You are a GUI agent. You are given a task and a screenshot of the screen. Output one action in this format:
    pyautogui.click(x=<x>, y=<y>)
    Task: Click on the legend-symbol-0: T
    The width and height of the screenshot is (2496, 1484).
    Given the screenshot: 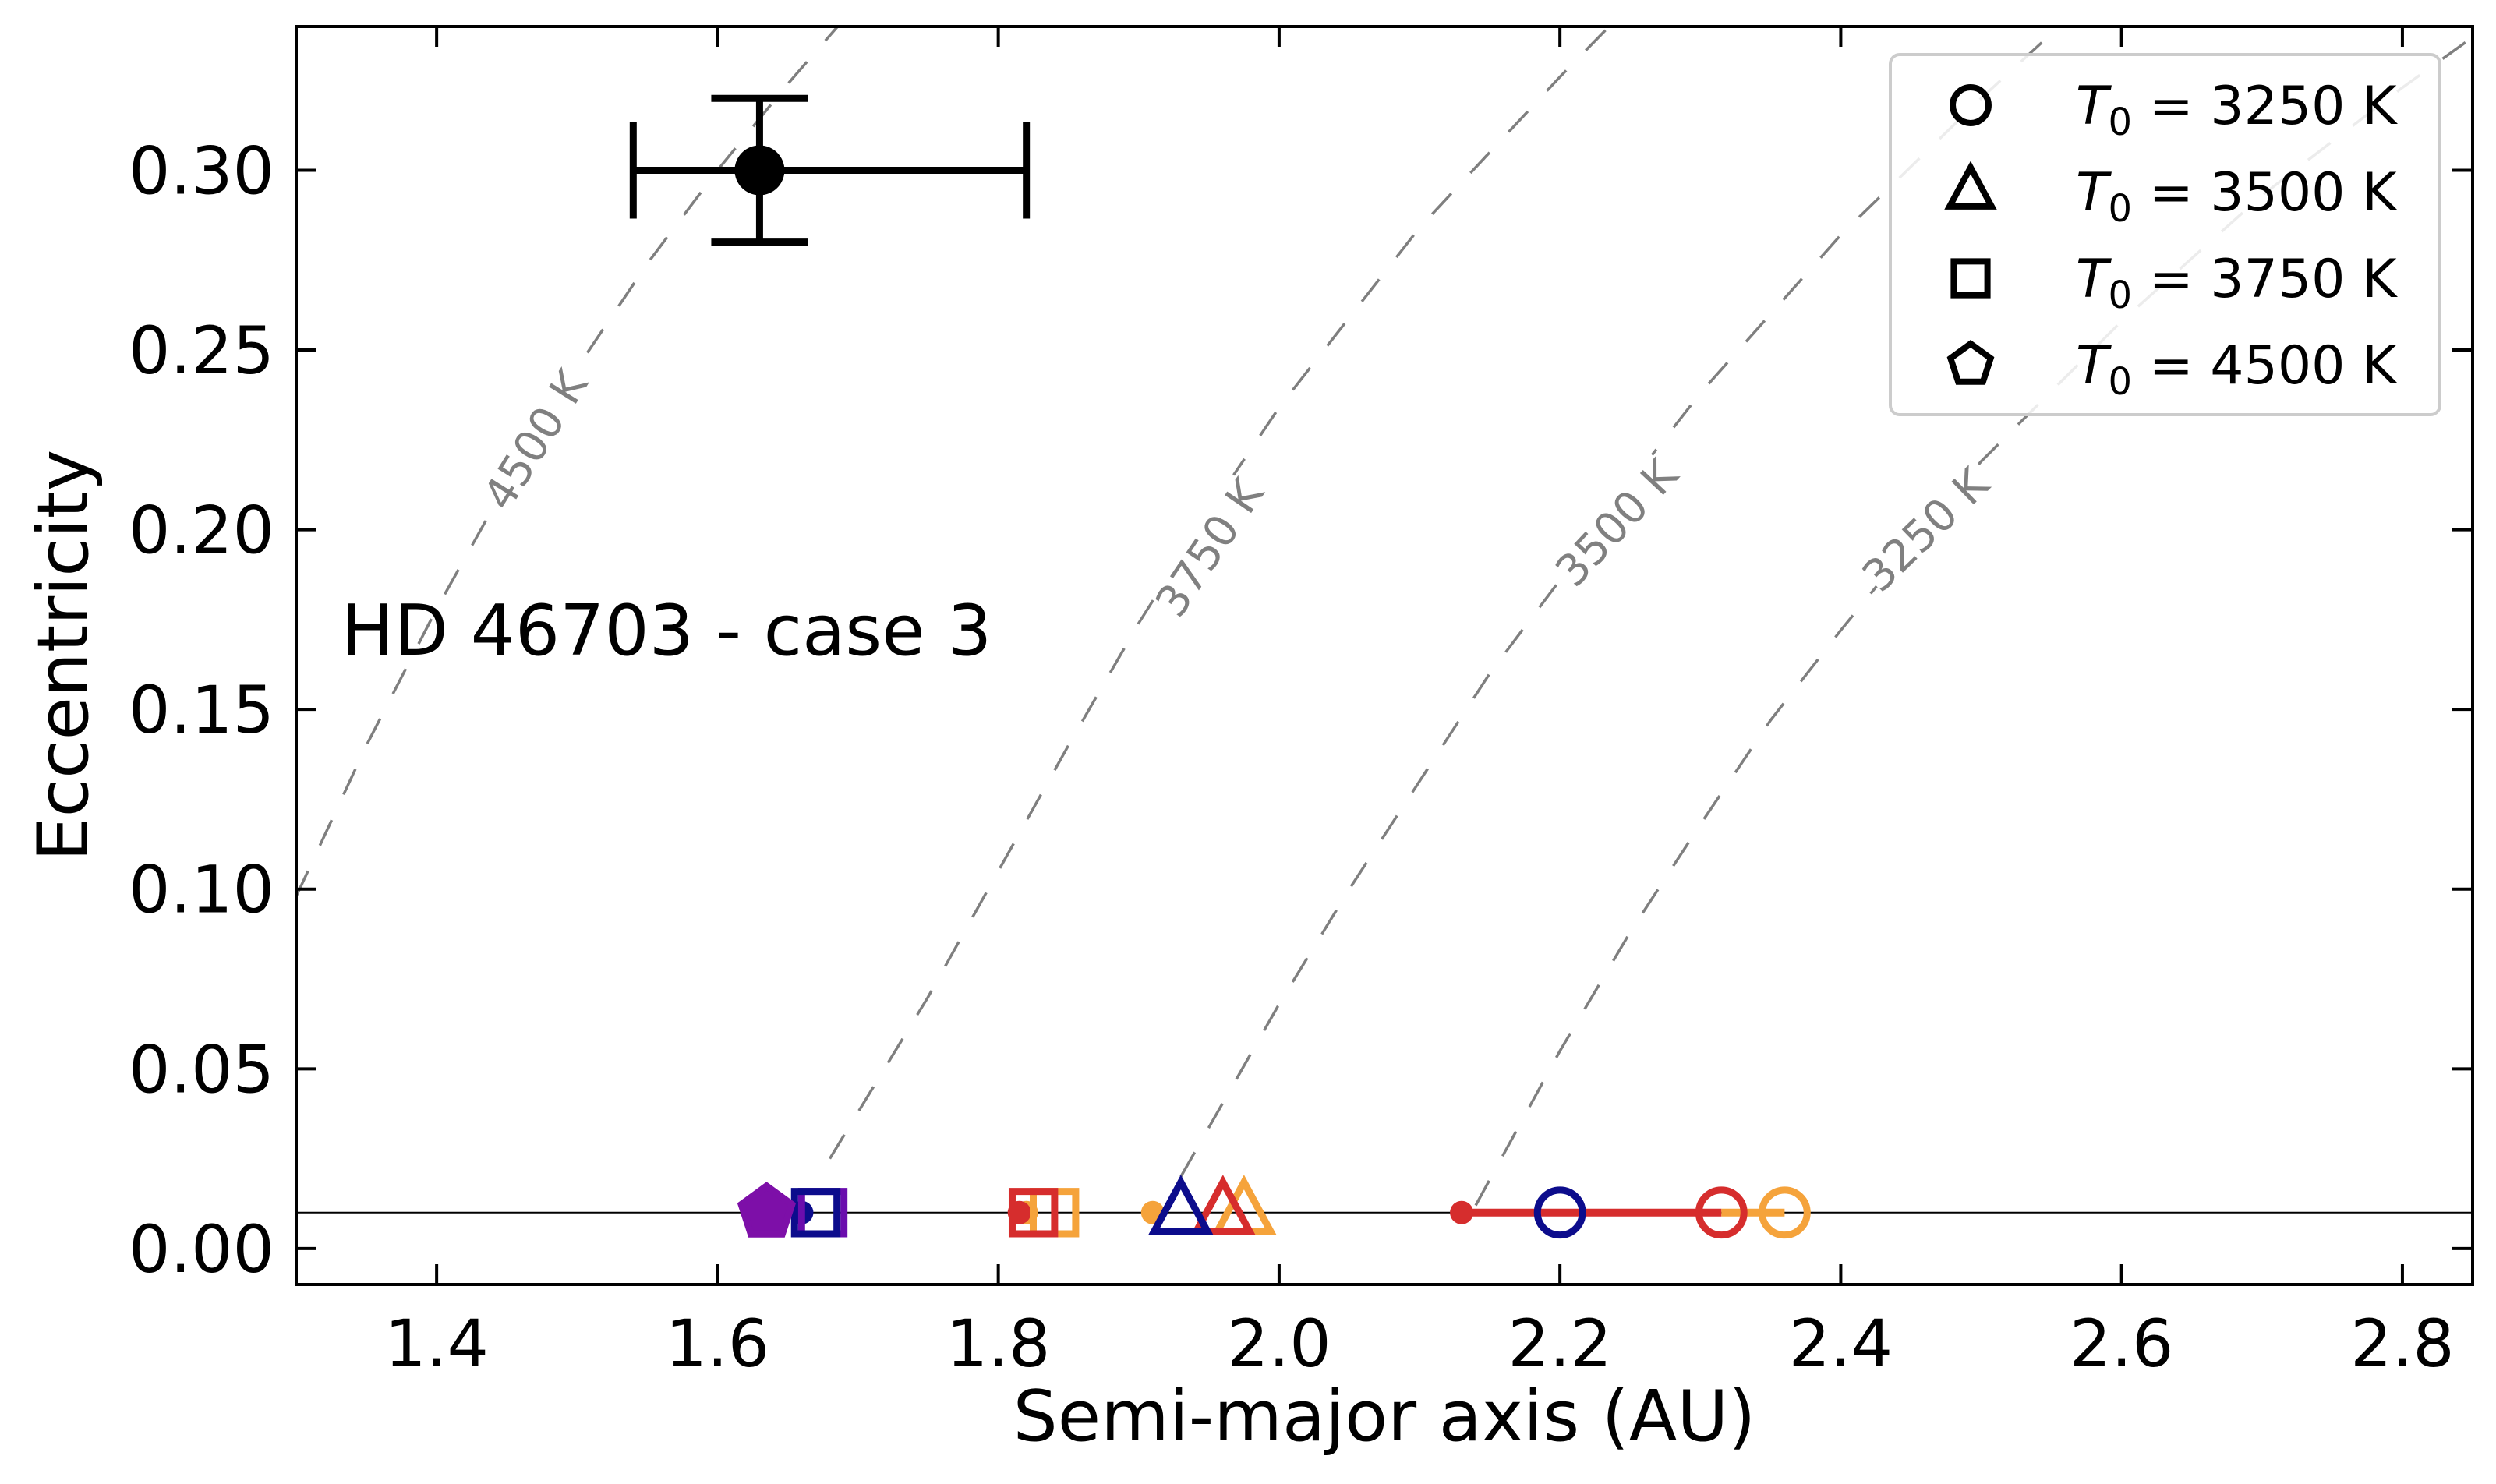 What is the action you would take?
    pyautogui.click(x=2094, y=106)
    